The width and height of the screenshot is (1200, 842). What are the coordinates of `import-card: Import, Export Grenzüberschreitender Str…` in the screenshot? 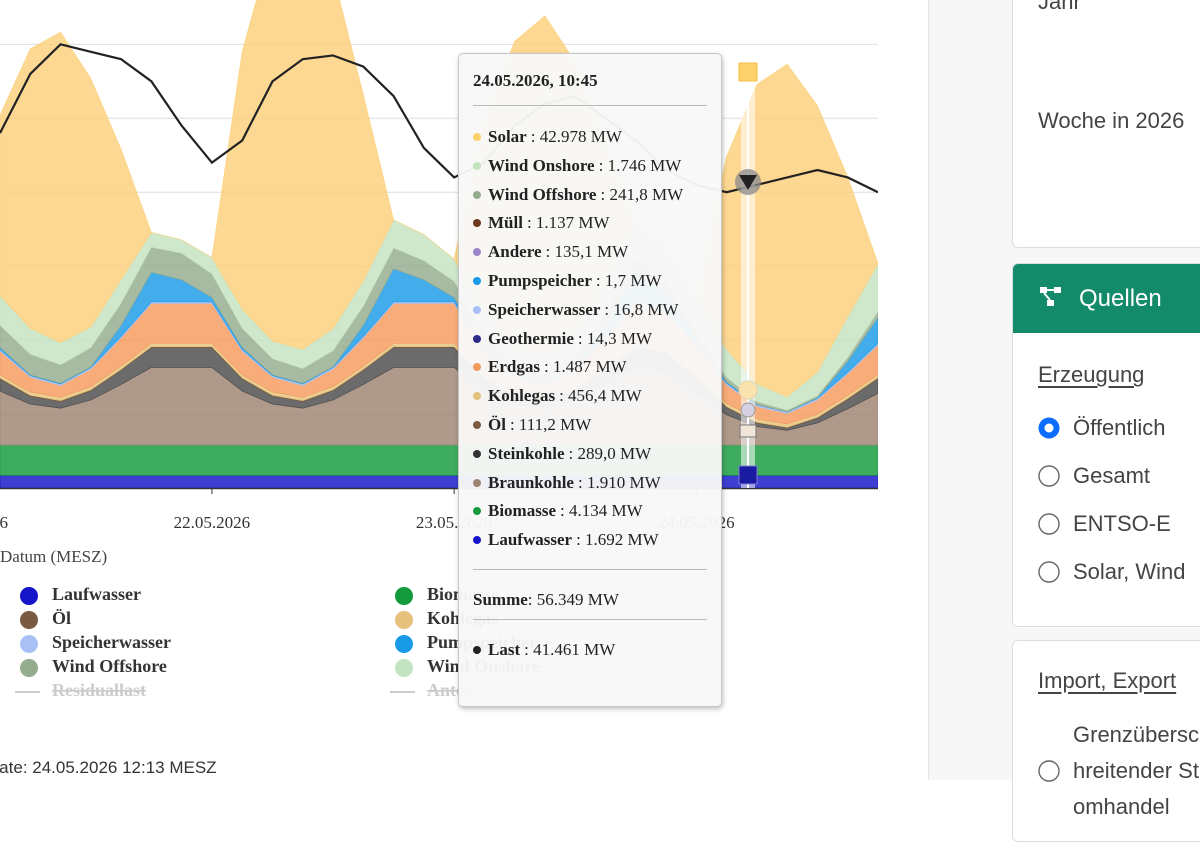 It's located at (1106, 741).